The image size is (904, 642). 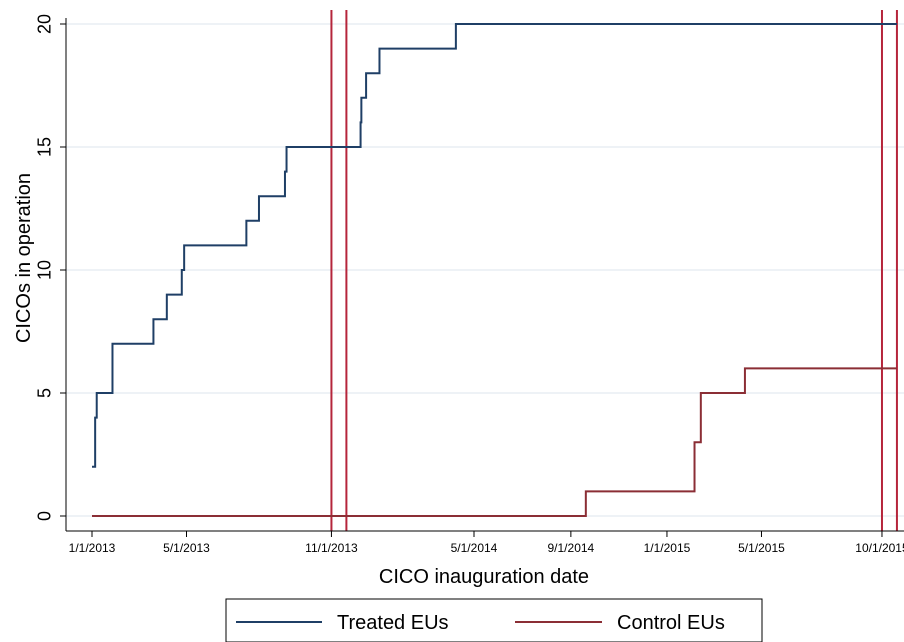 I want to click on x-tick-label: 11/1/2013, so click(x=331, y=548).